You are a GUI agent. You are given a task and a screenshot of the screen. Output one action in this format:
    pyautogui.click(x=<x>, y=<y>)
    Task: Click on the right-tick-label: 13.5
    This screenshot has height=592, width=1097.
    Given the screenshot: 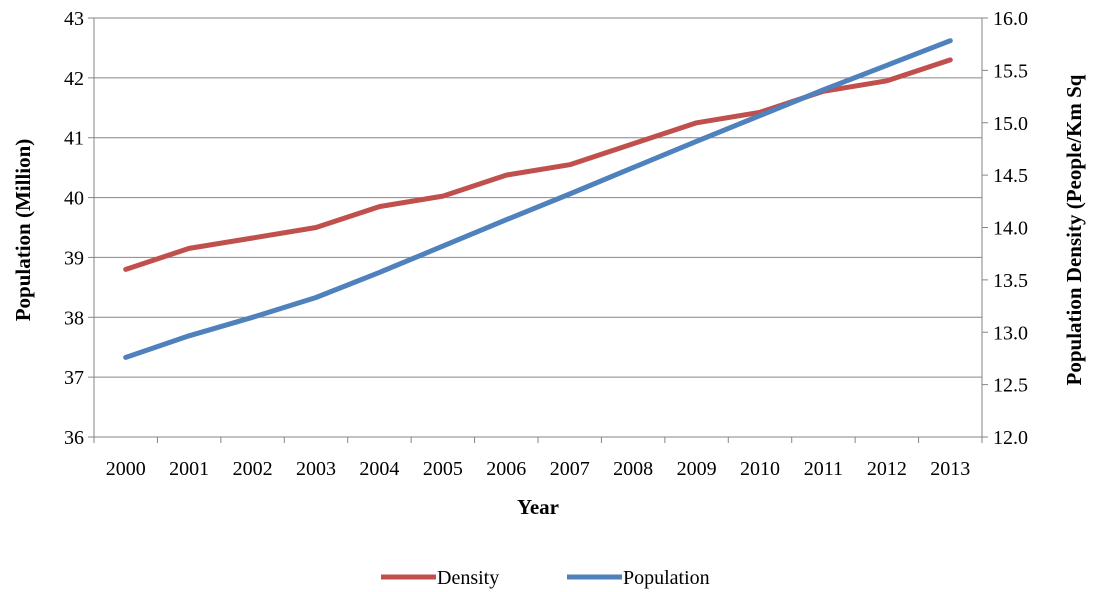 What is the action you would take?
    pyautogui.click(x=1010, y=281)
    